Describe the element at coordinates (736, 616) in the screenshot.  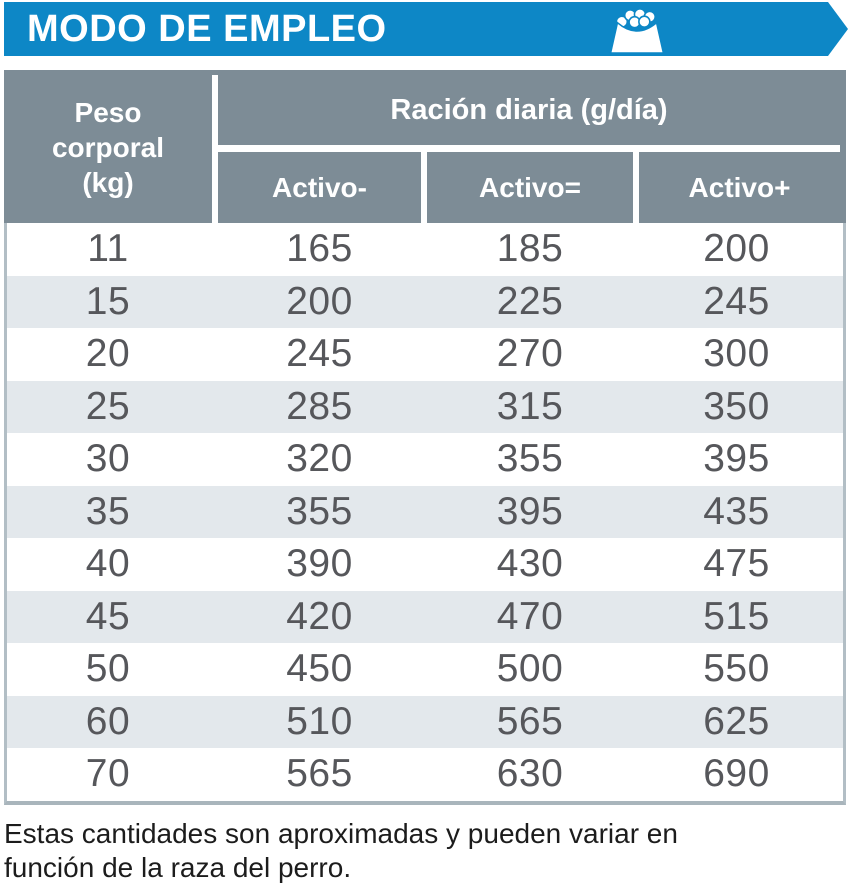
I see `cell-activo-plus: 515` at that location.